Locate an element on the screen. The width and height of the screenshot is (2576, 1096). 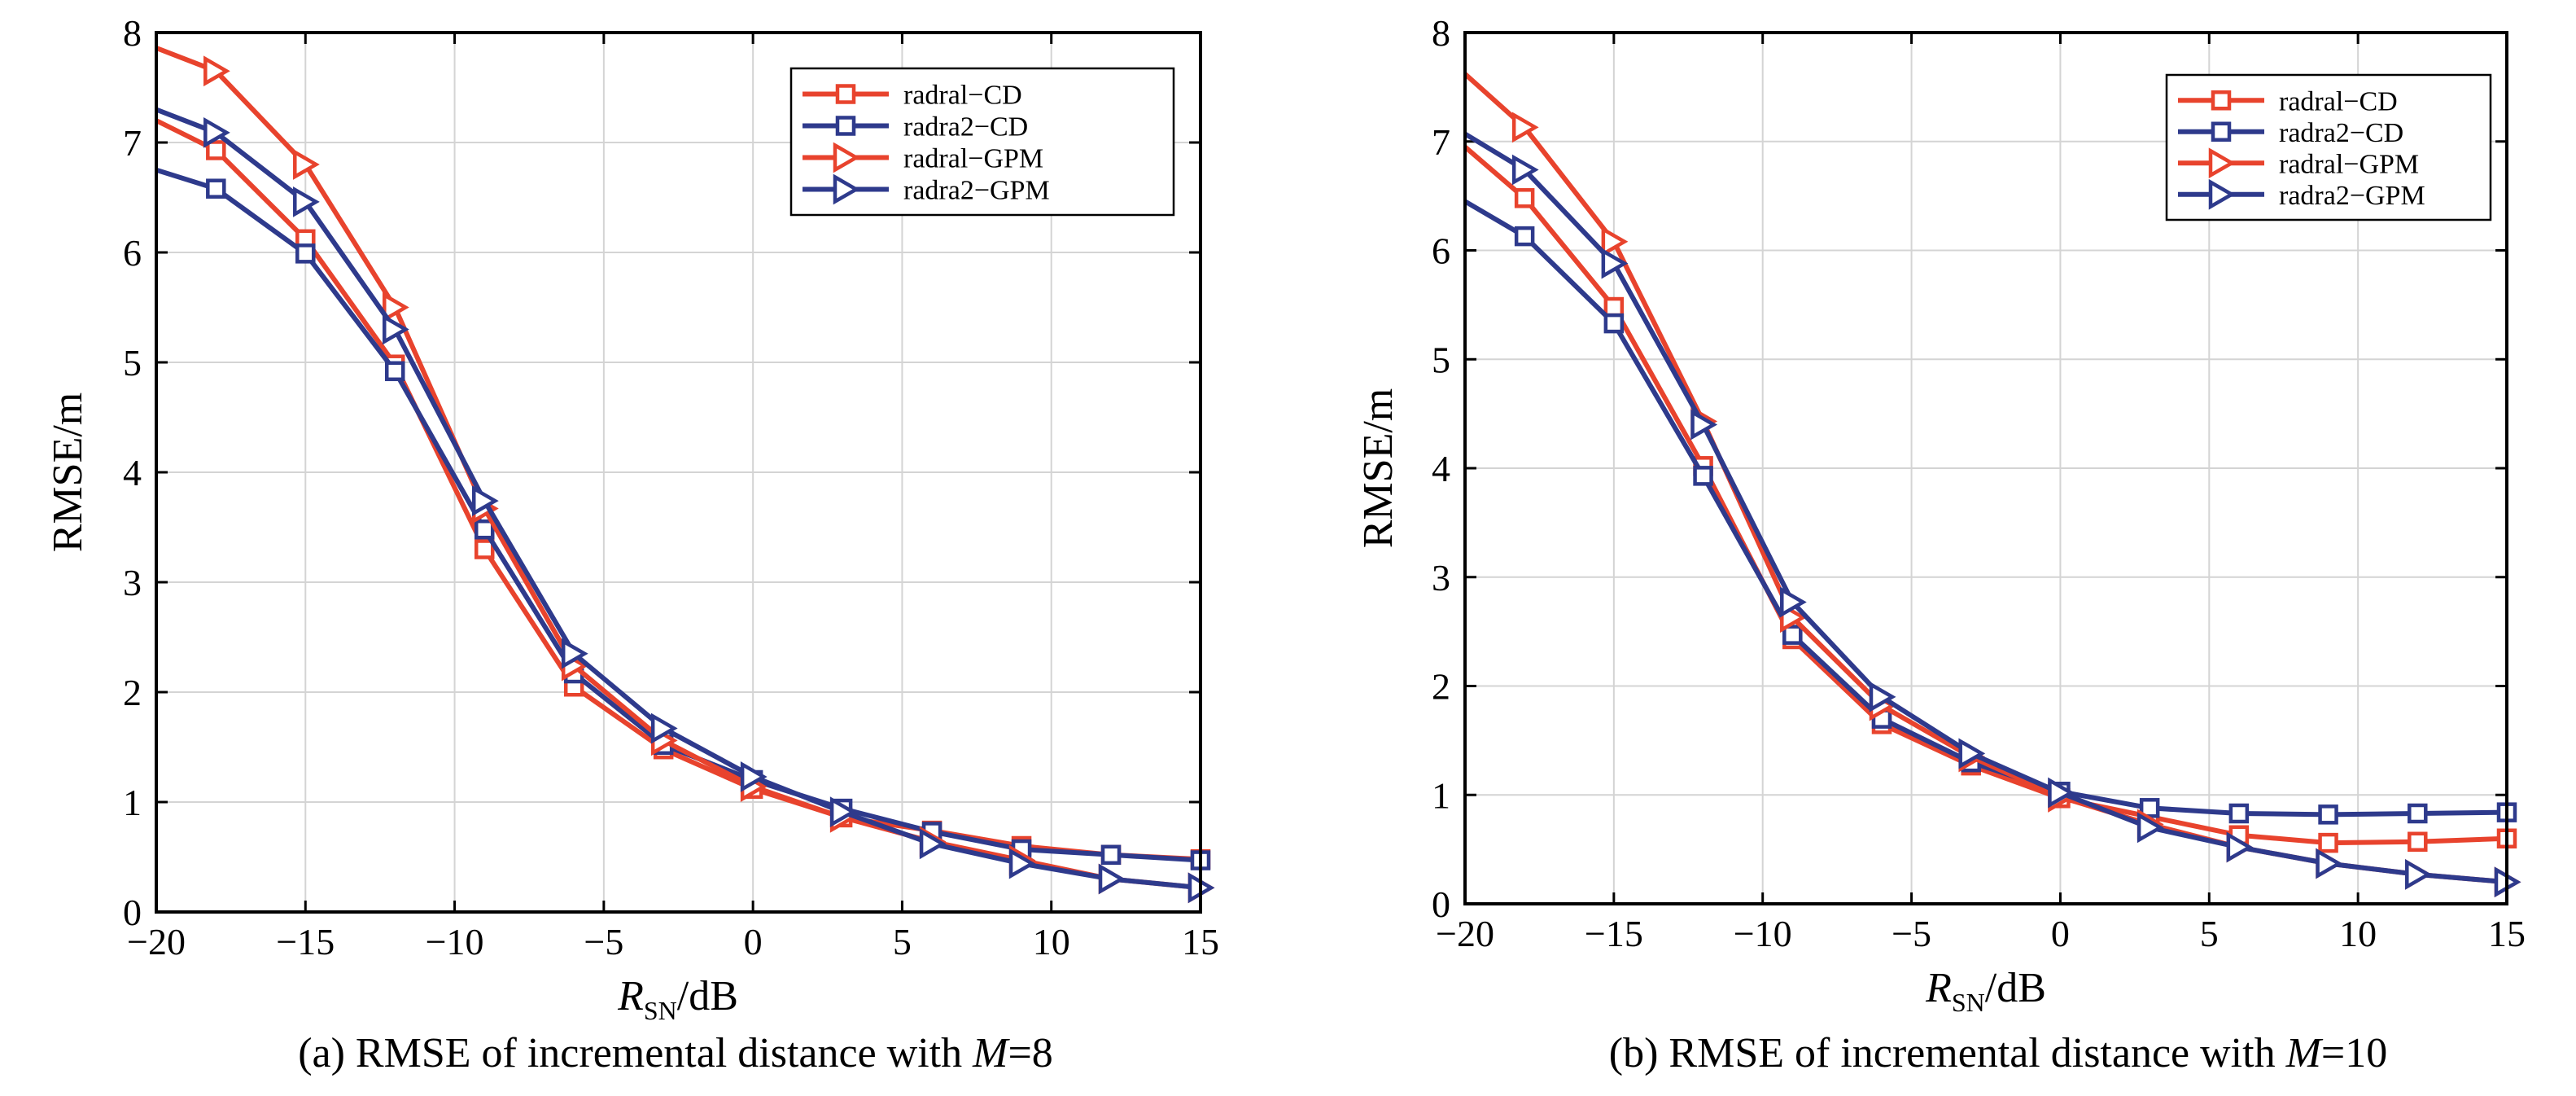
caption-variable: M is located at coordinates (2304, 1053).